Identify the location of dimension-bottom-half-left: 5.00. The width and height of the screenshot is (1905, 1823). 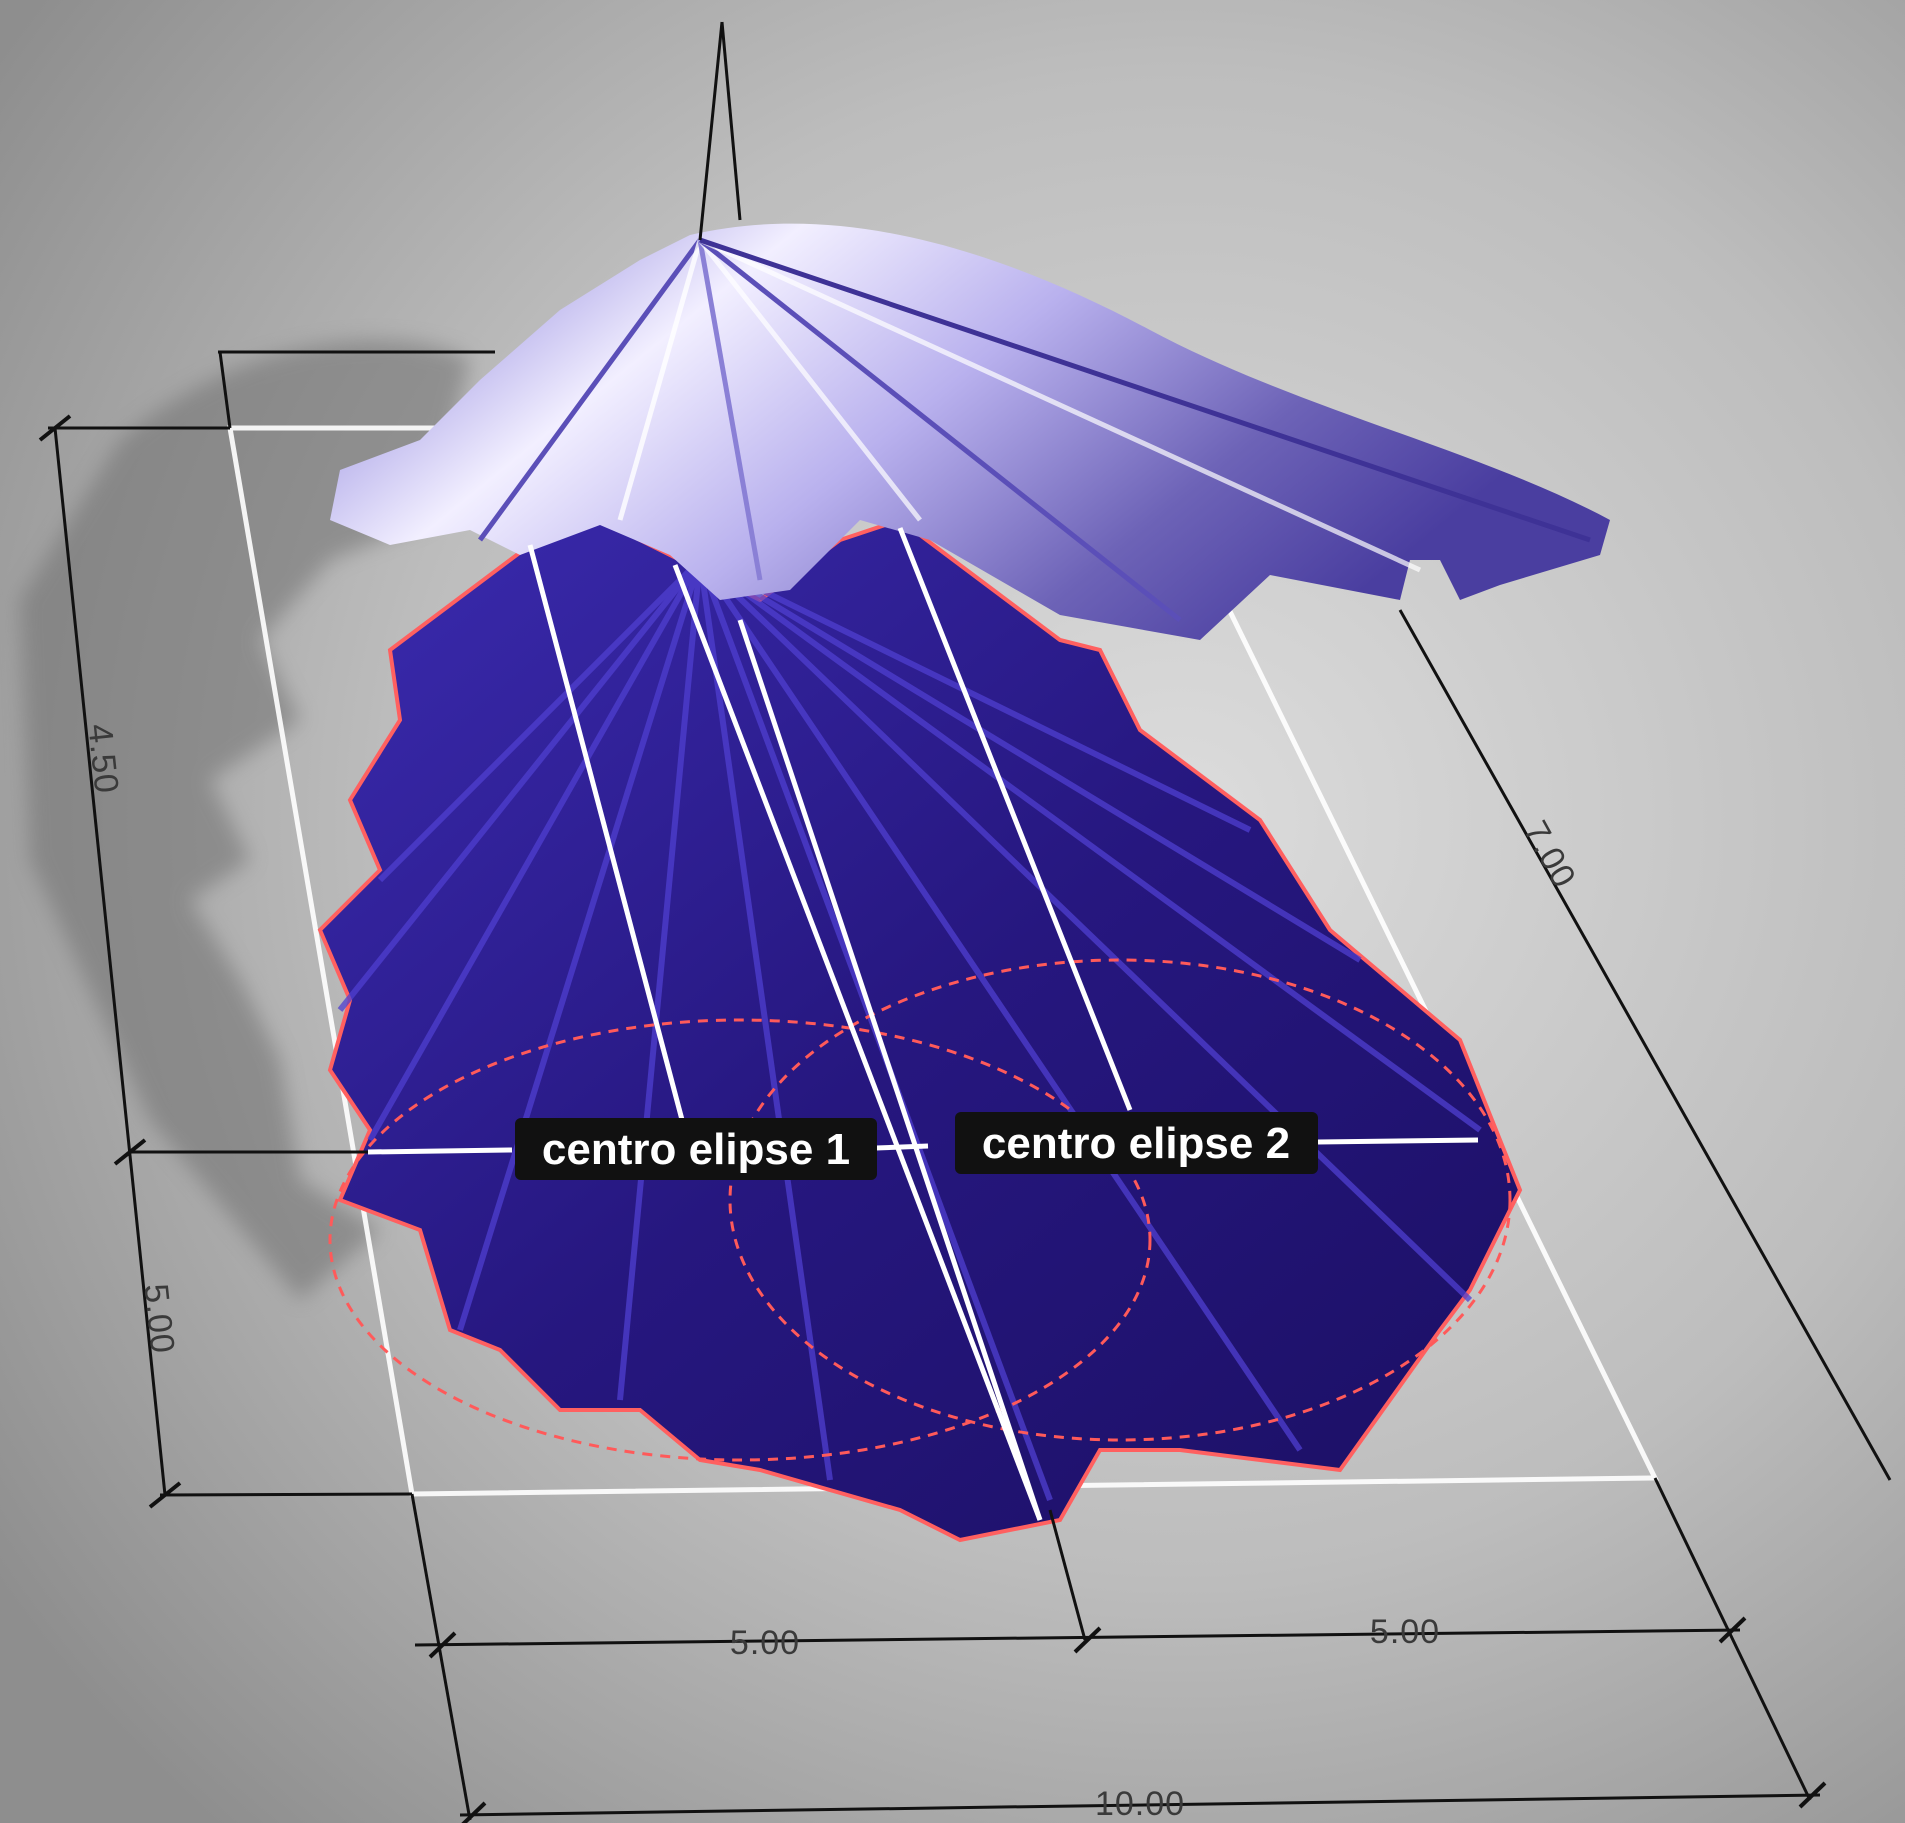
(765, 1643).